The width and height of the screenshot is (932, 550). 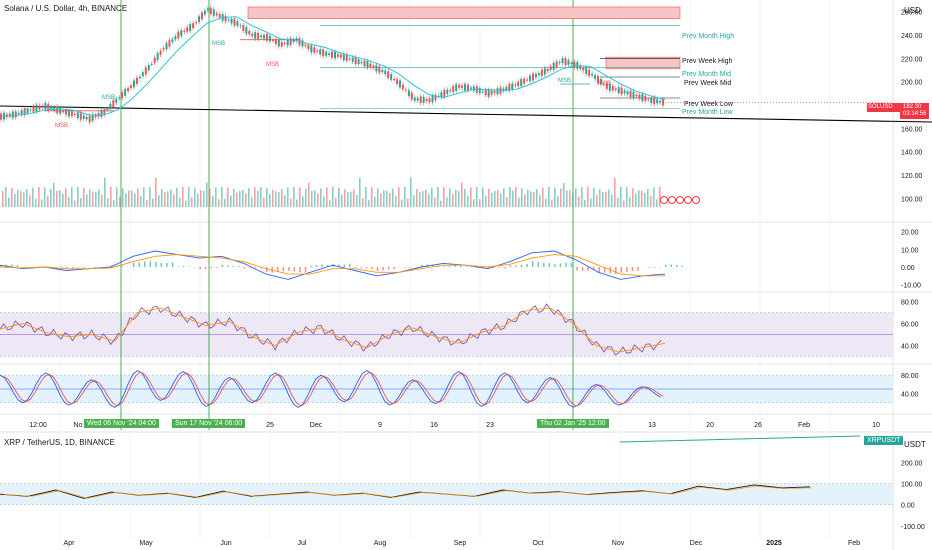 I want to click on chart-title: Solana / U.S. Dollar, 4h, BINANCE, so click(x=66, y=8).